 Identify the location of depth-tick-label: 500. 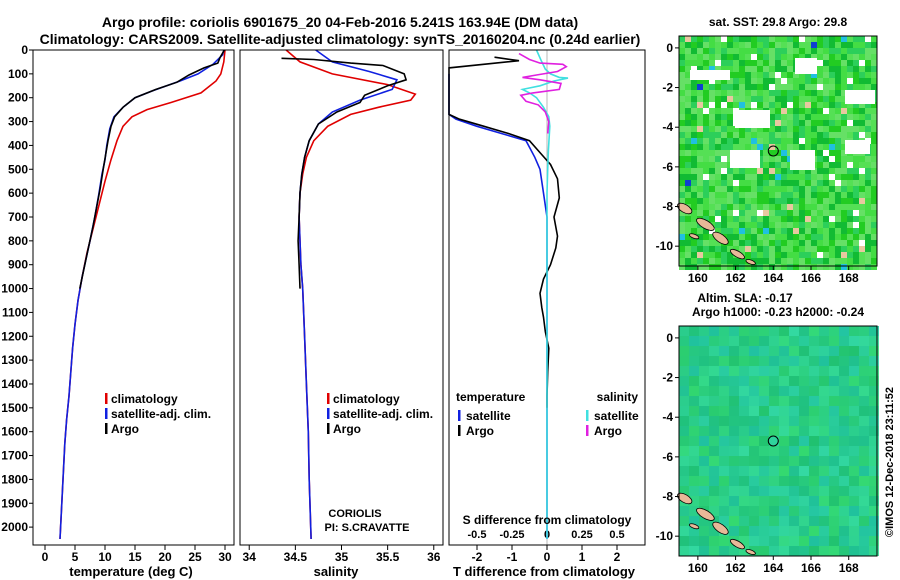
(18, 169).